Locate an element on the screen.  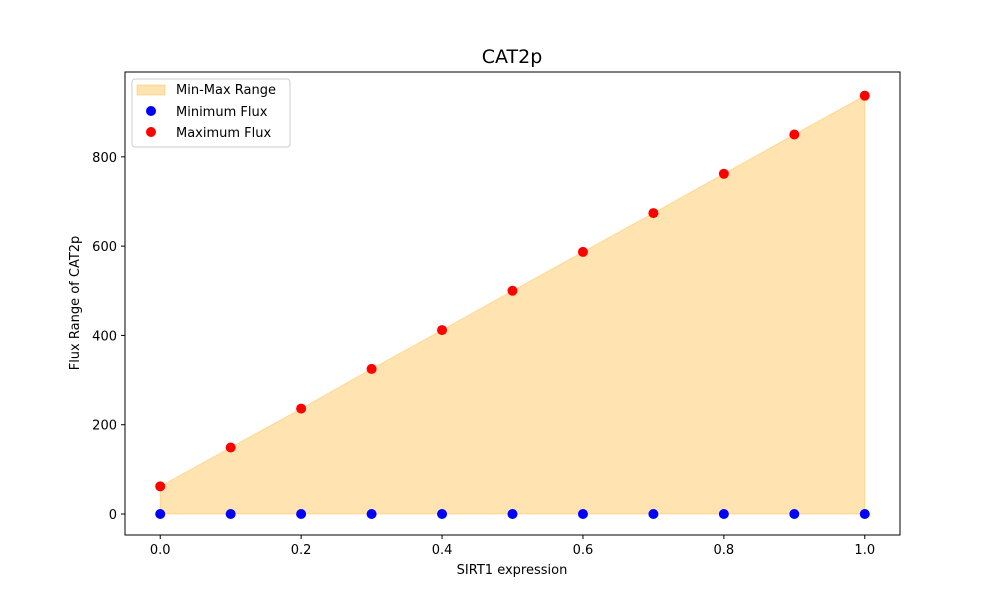
legend-box is located at coordinates (211, 113).